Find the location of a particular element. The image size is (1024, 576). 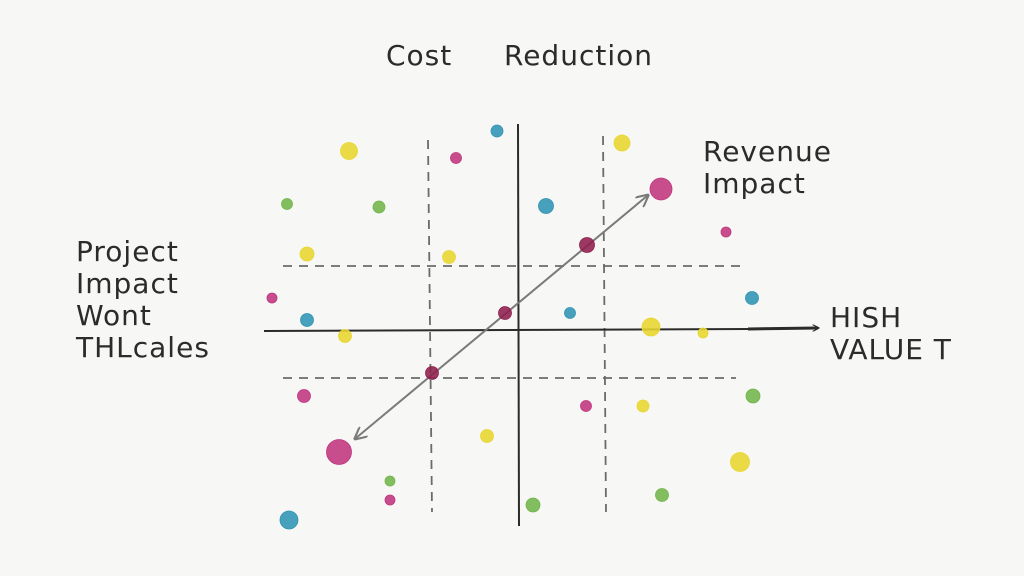

title-cost: Cost is located at coordinates (419, 55).